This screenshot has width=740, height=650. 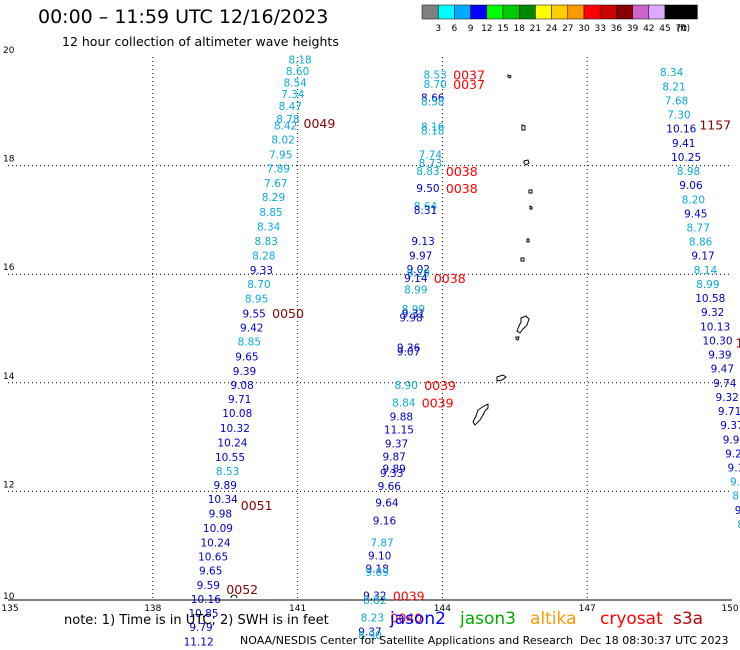 What do you see at coordinates (633, 29) in the screenshot?
I see `legend-level: 39` at bounding box center [633, 29].